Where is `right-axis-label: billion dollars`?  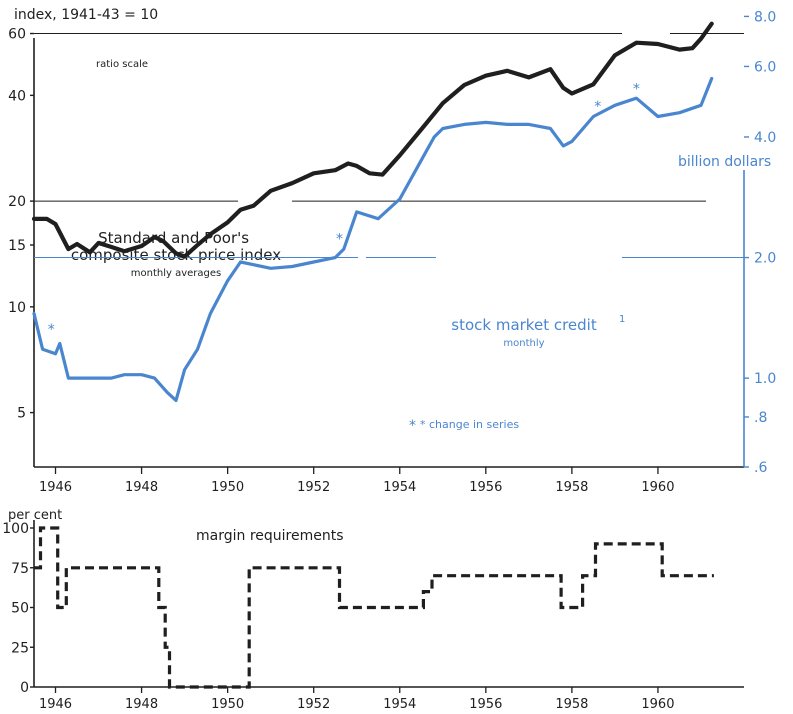
right-axis-label: billion dollars is located at coordinates (724, 162).